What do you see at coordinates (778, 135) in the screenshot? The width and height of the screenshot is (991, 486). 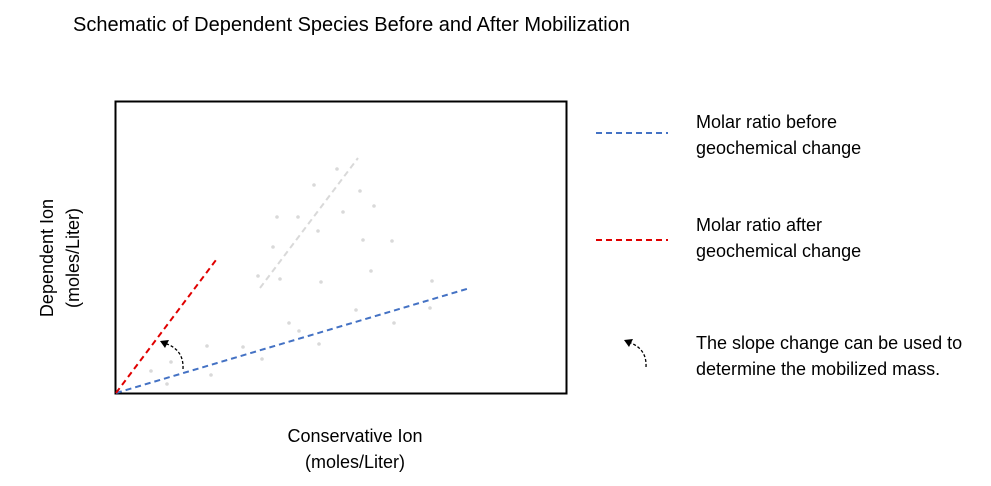 I see `legend-before-label: Molar ratio before geochemical change` at bounding box center [778, 135].